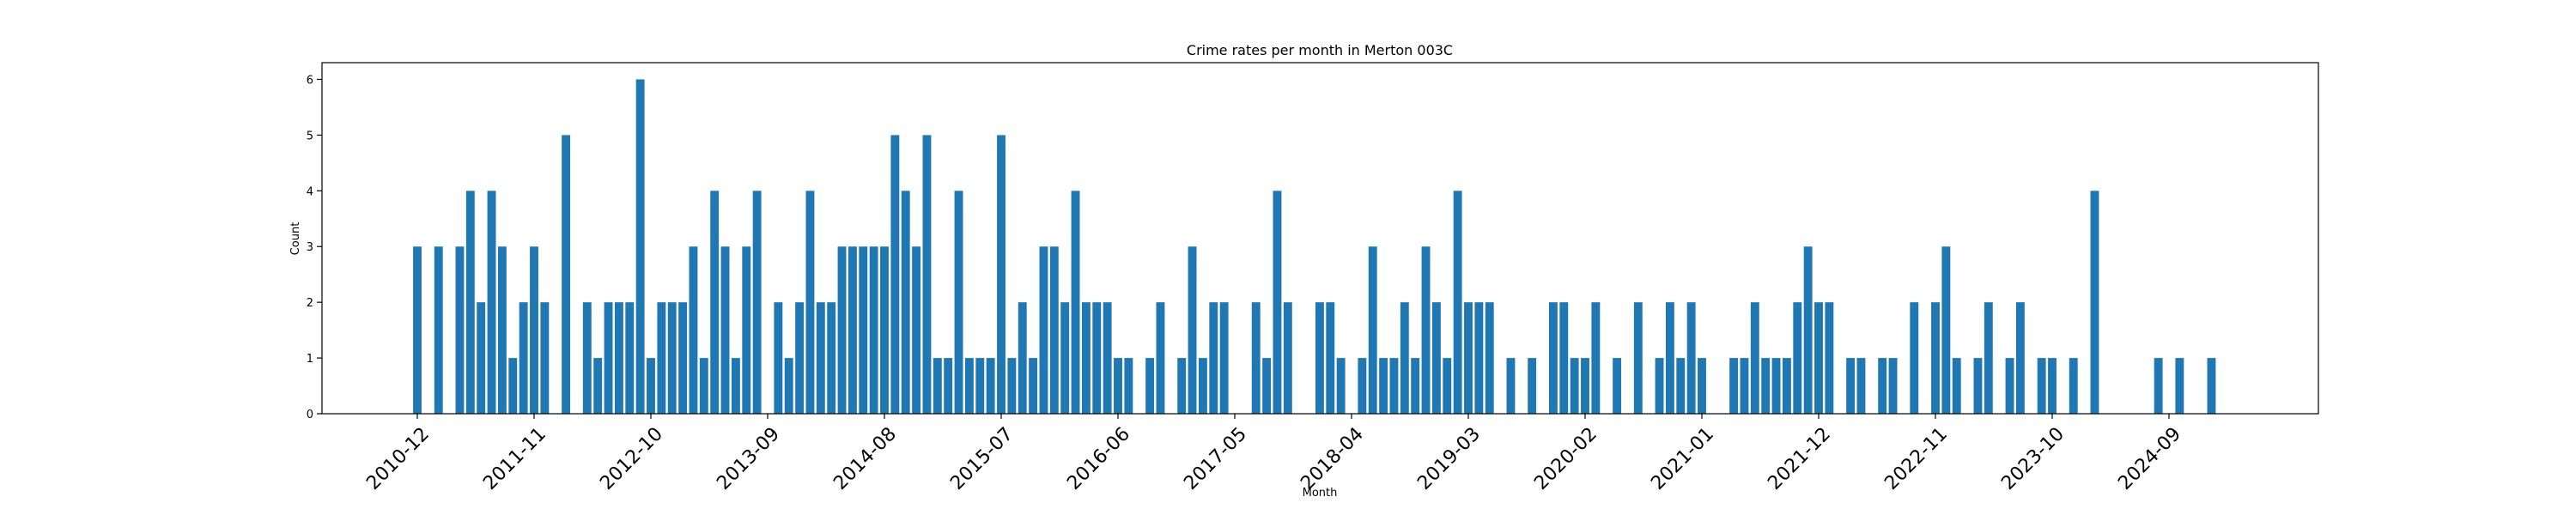  Describe the element at coordinates (1449, 458) in the screenshot. I see `x-tick-label: 2019-03` at that location.